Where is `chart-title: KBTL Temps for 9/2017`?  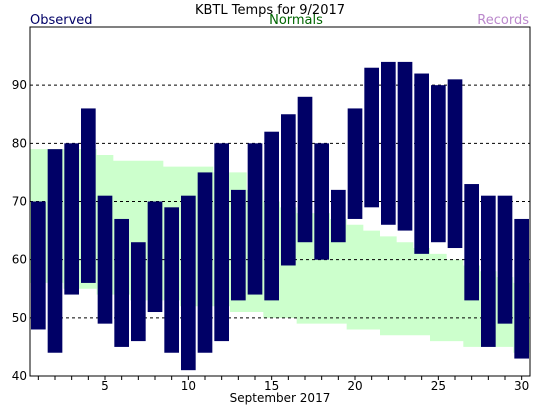
chart-title: KBTL Temps for 9/2017 is located at coordinates (270, 10).